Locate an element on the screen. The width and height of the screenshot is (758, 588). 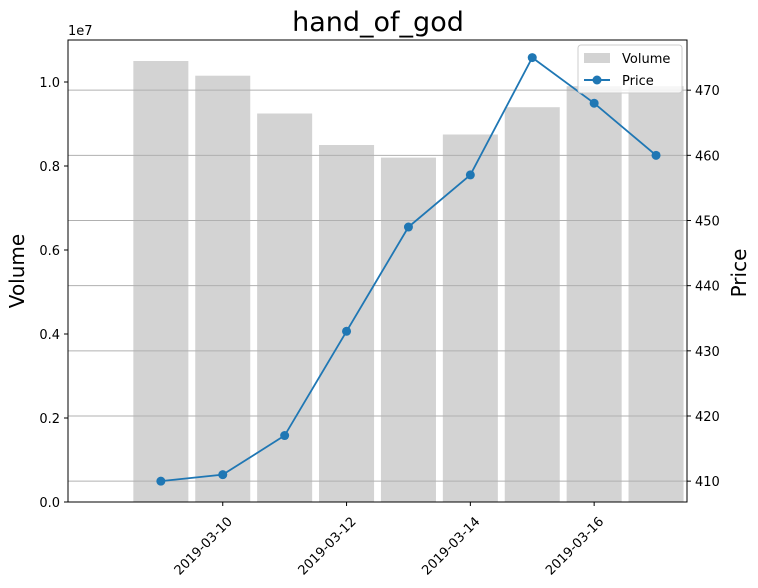
right-y-tick-label: 430 is located at coordinates (707, 352).